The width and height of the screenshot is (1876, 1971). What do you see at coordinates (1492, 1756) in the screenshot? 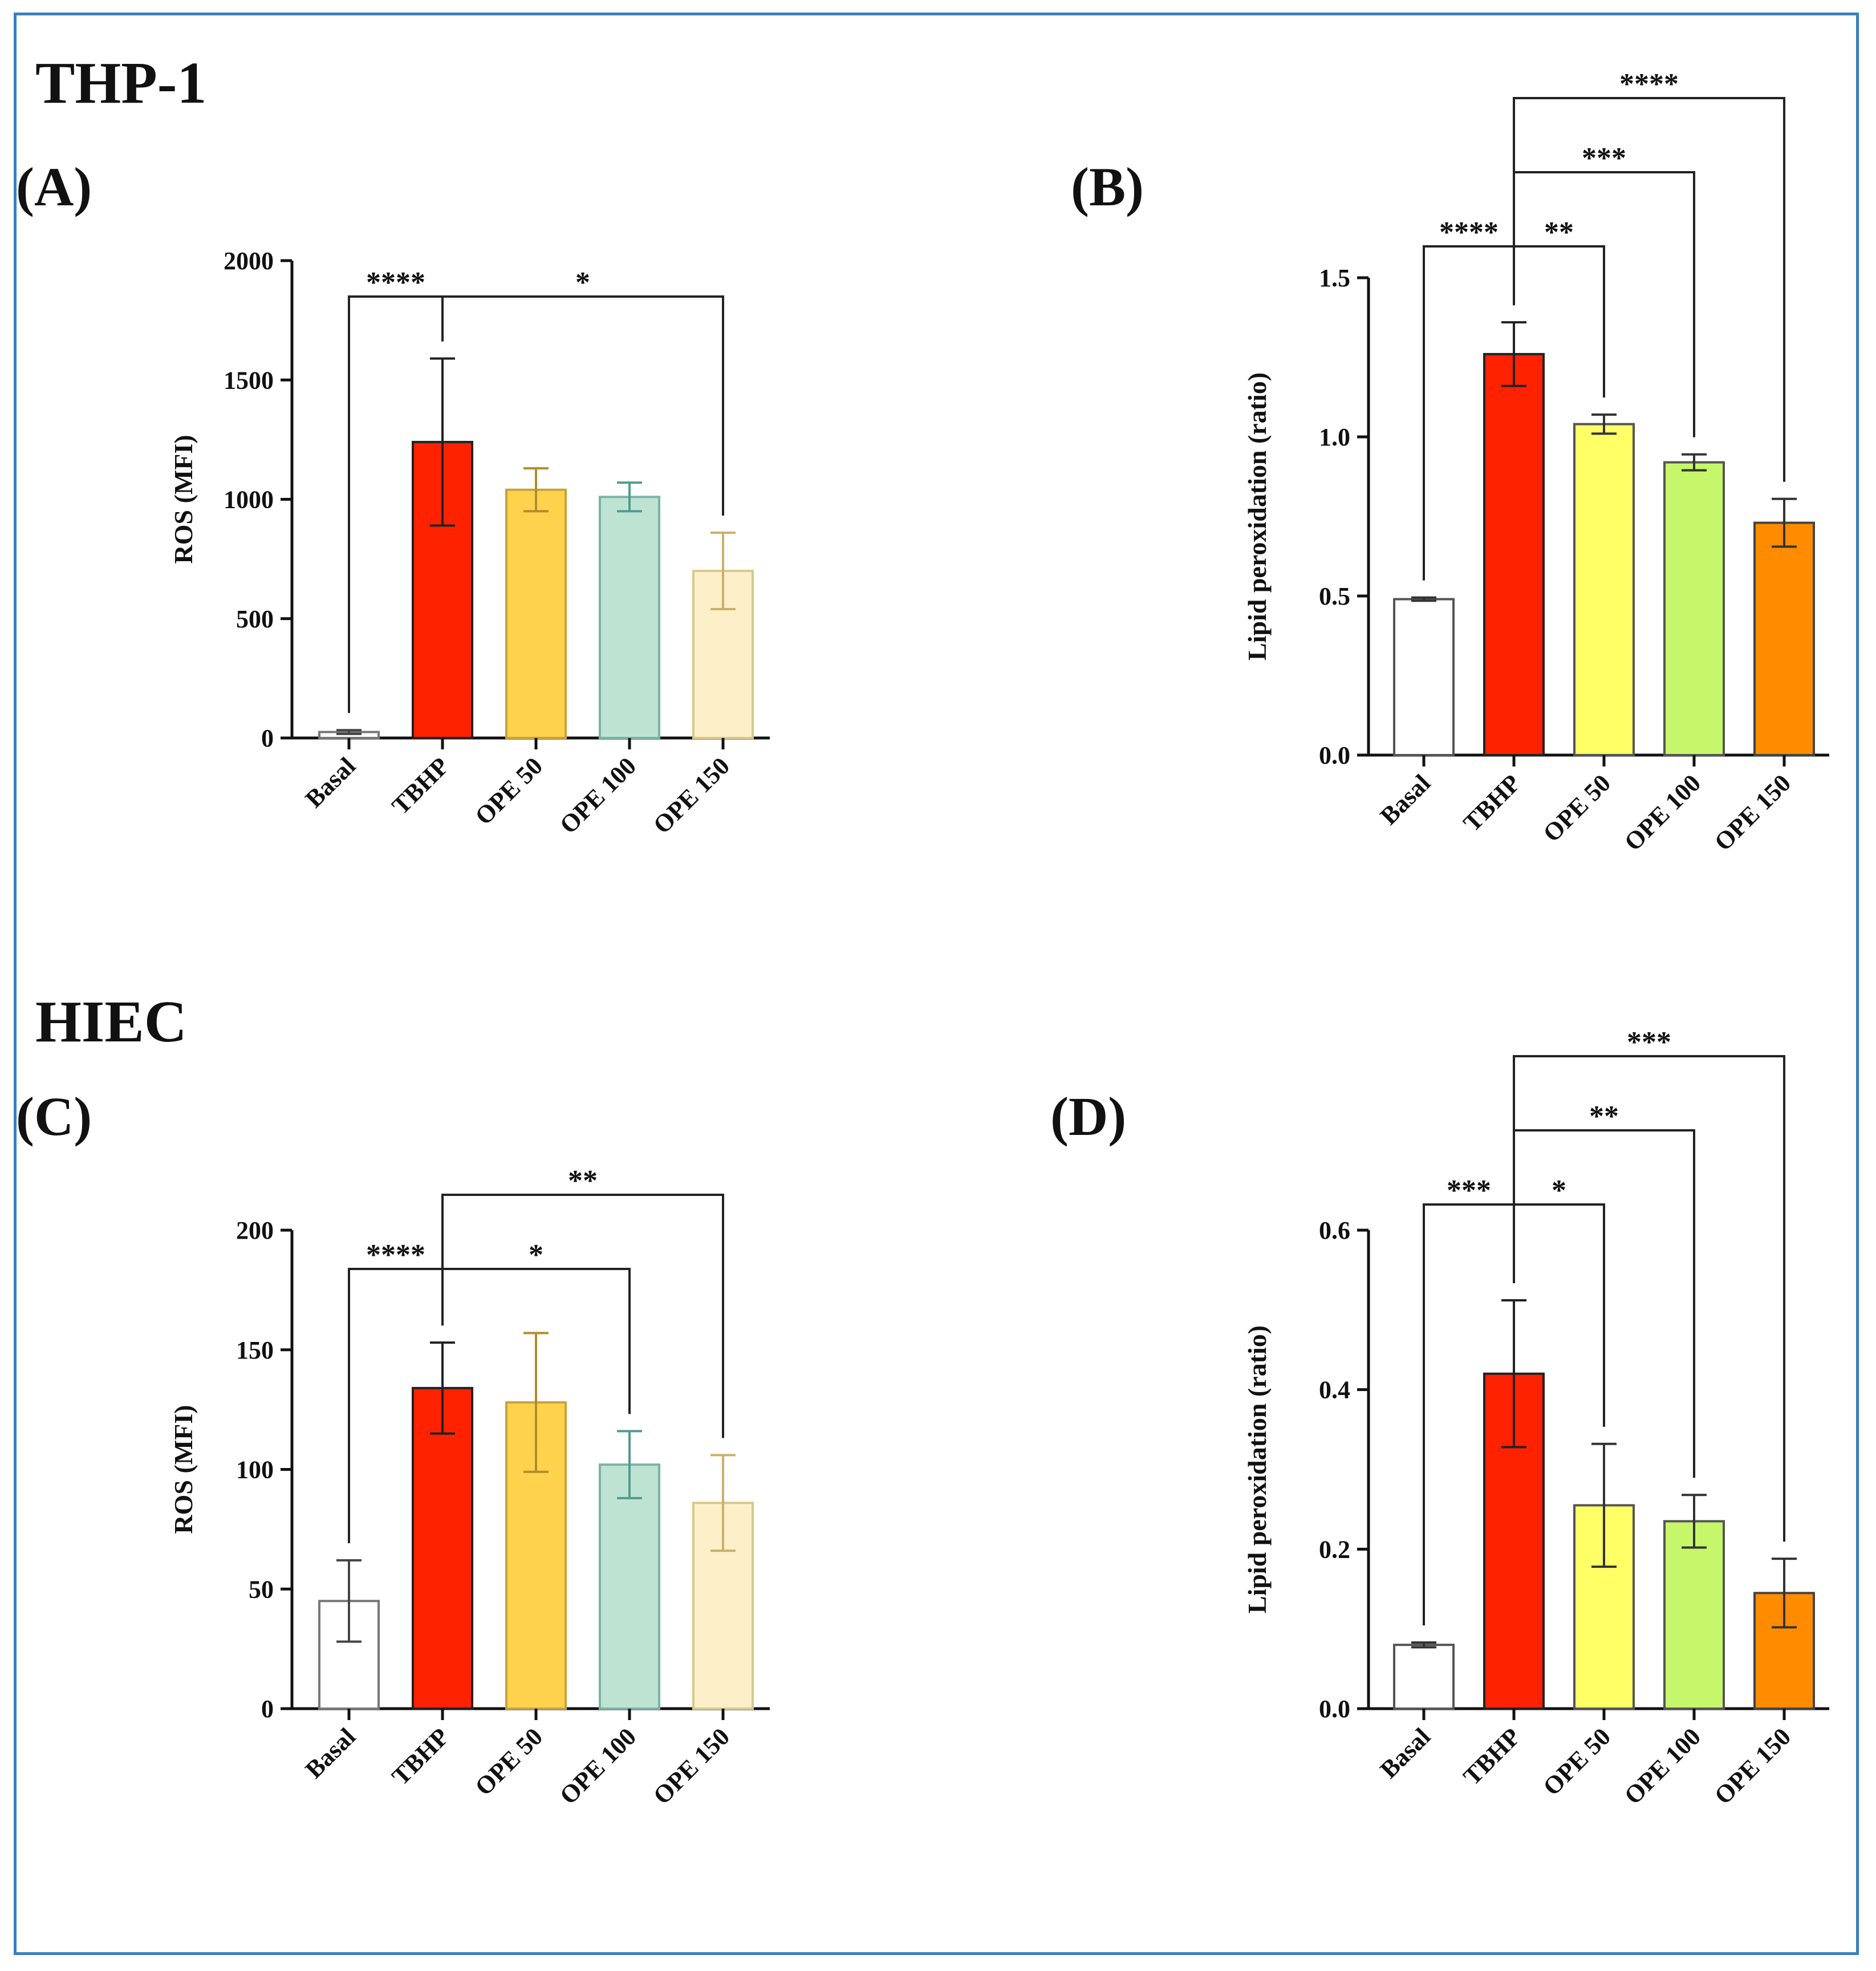
I see `chart-d-x-tick-label: TBHP` at bounding box center [1492, 1756].